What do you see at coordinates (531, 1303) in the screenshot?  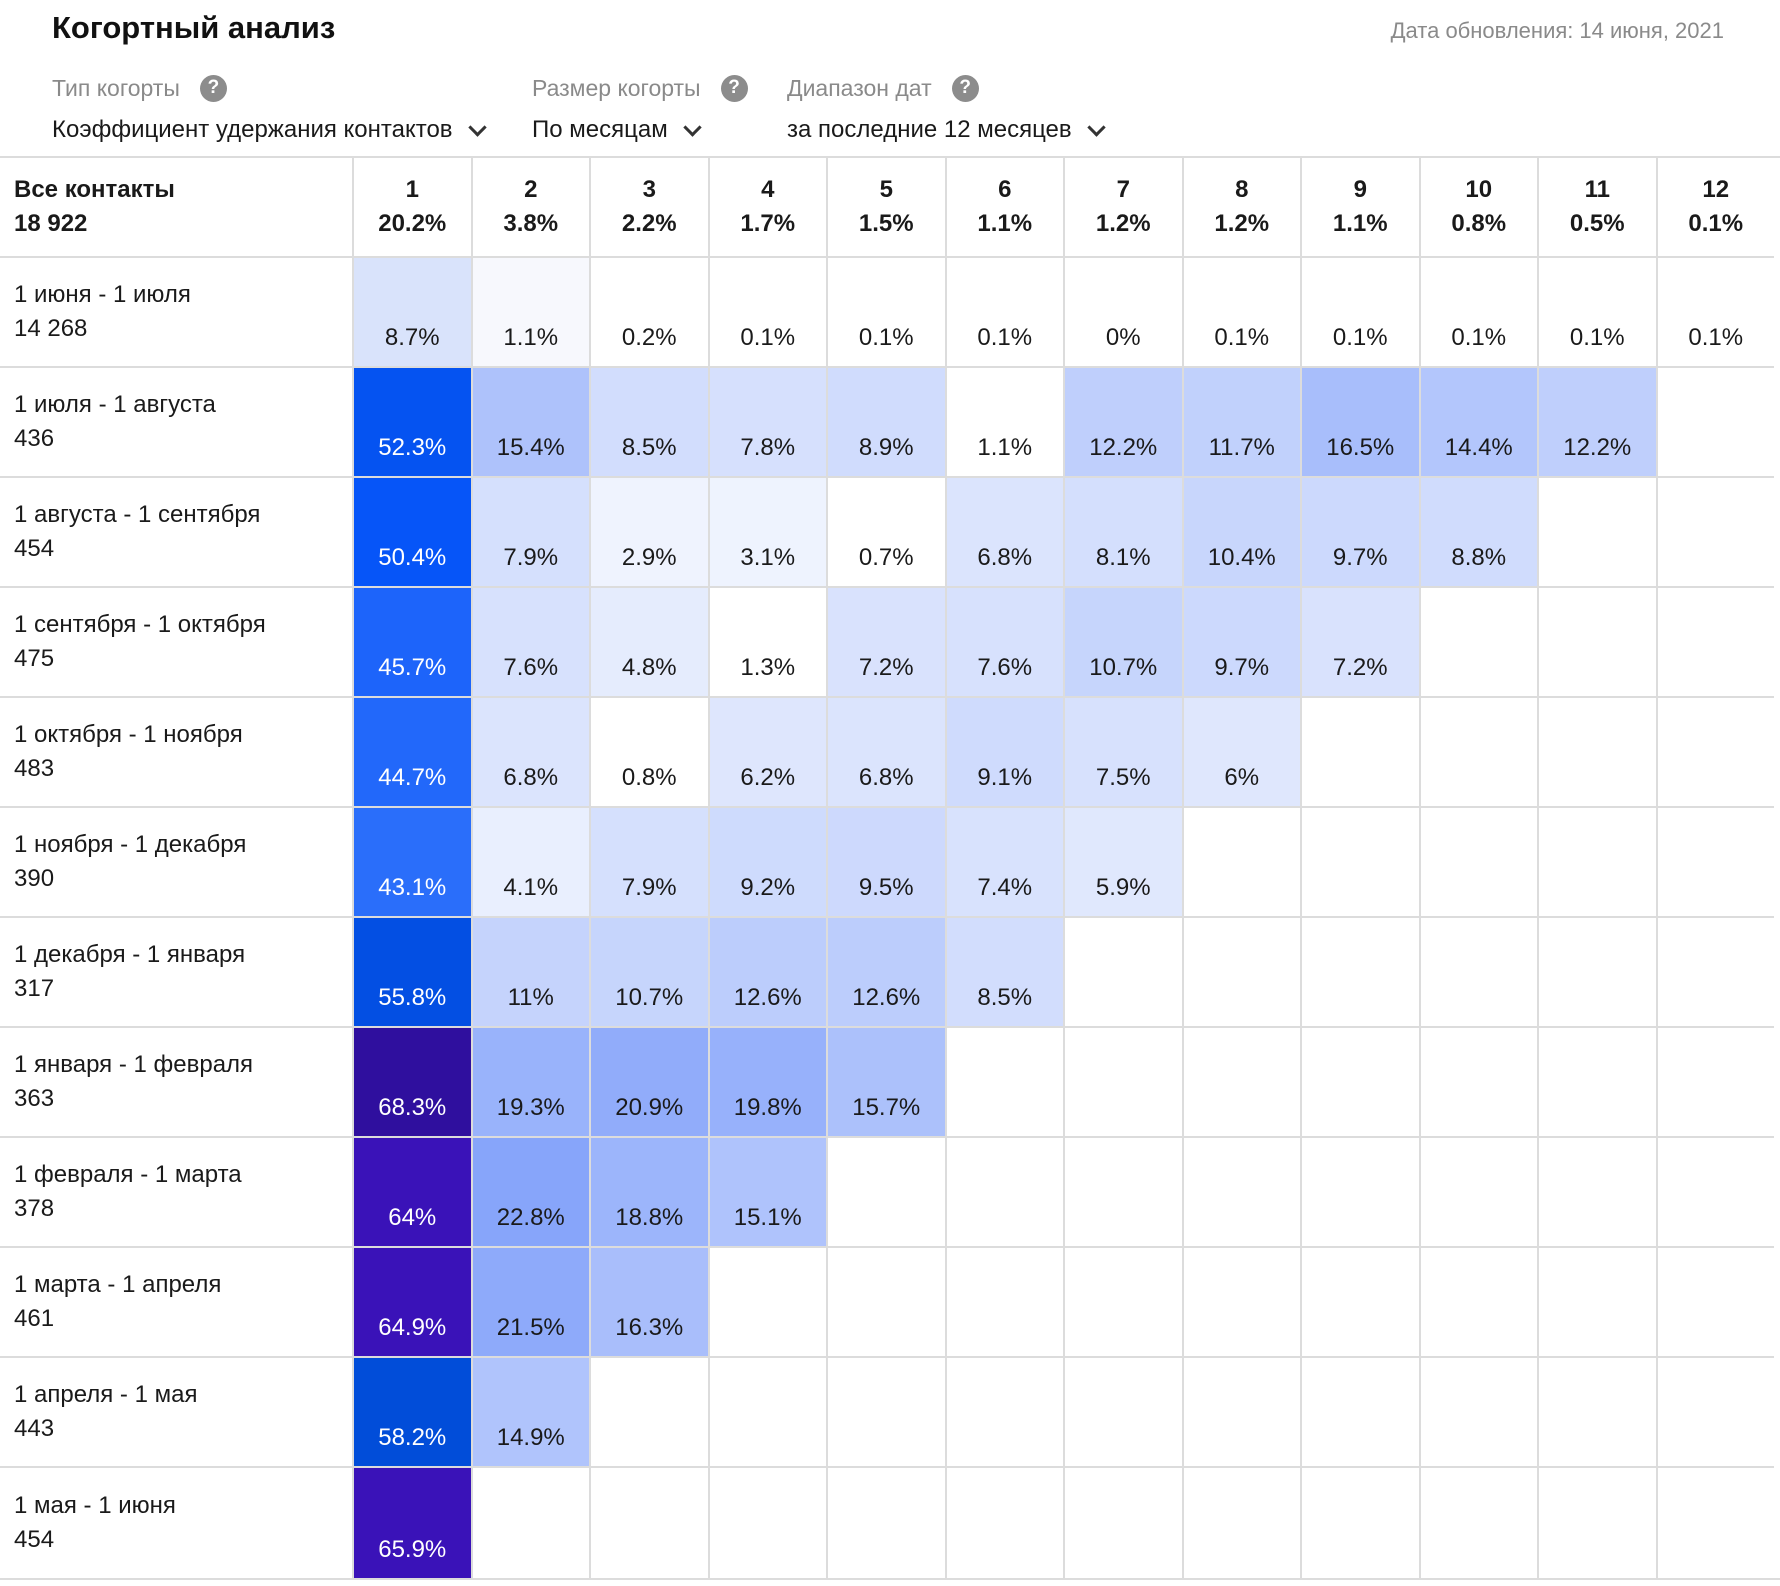 I see `retention-cell: 21.5%` at bounding box center [531, 1303].